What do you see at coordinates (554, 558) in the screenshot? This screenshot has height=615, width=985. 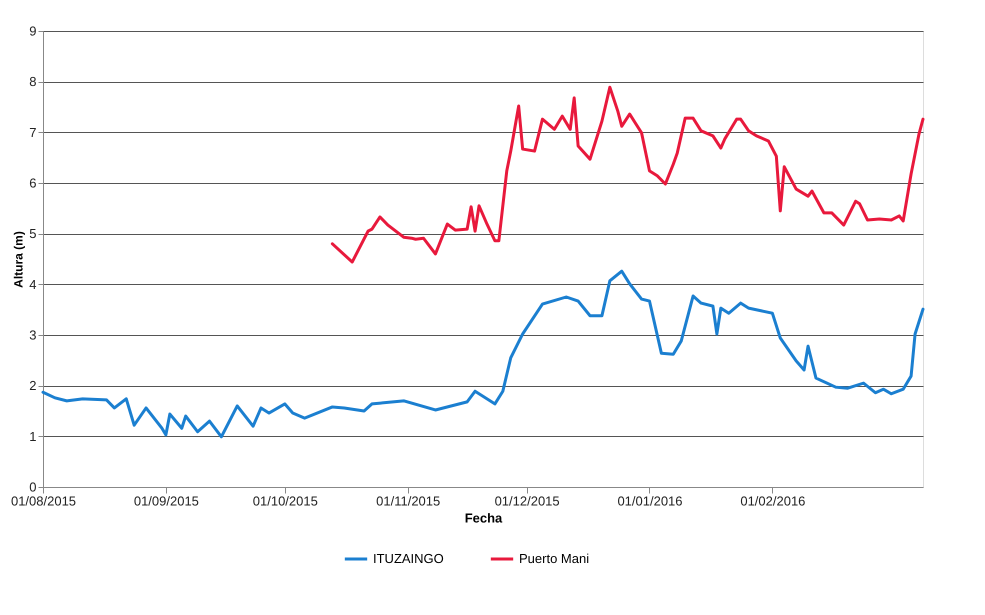 I see `legend-label: Puerto Mani` at bounding box center [554, 558].